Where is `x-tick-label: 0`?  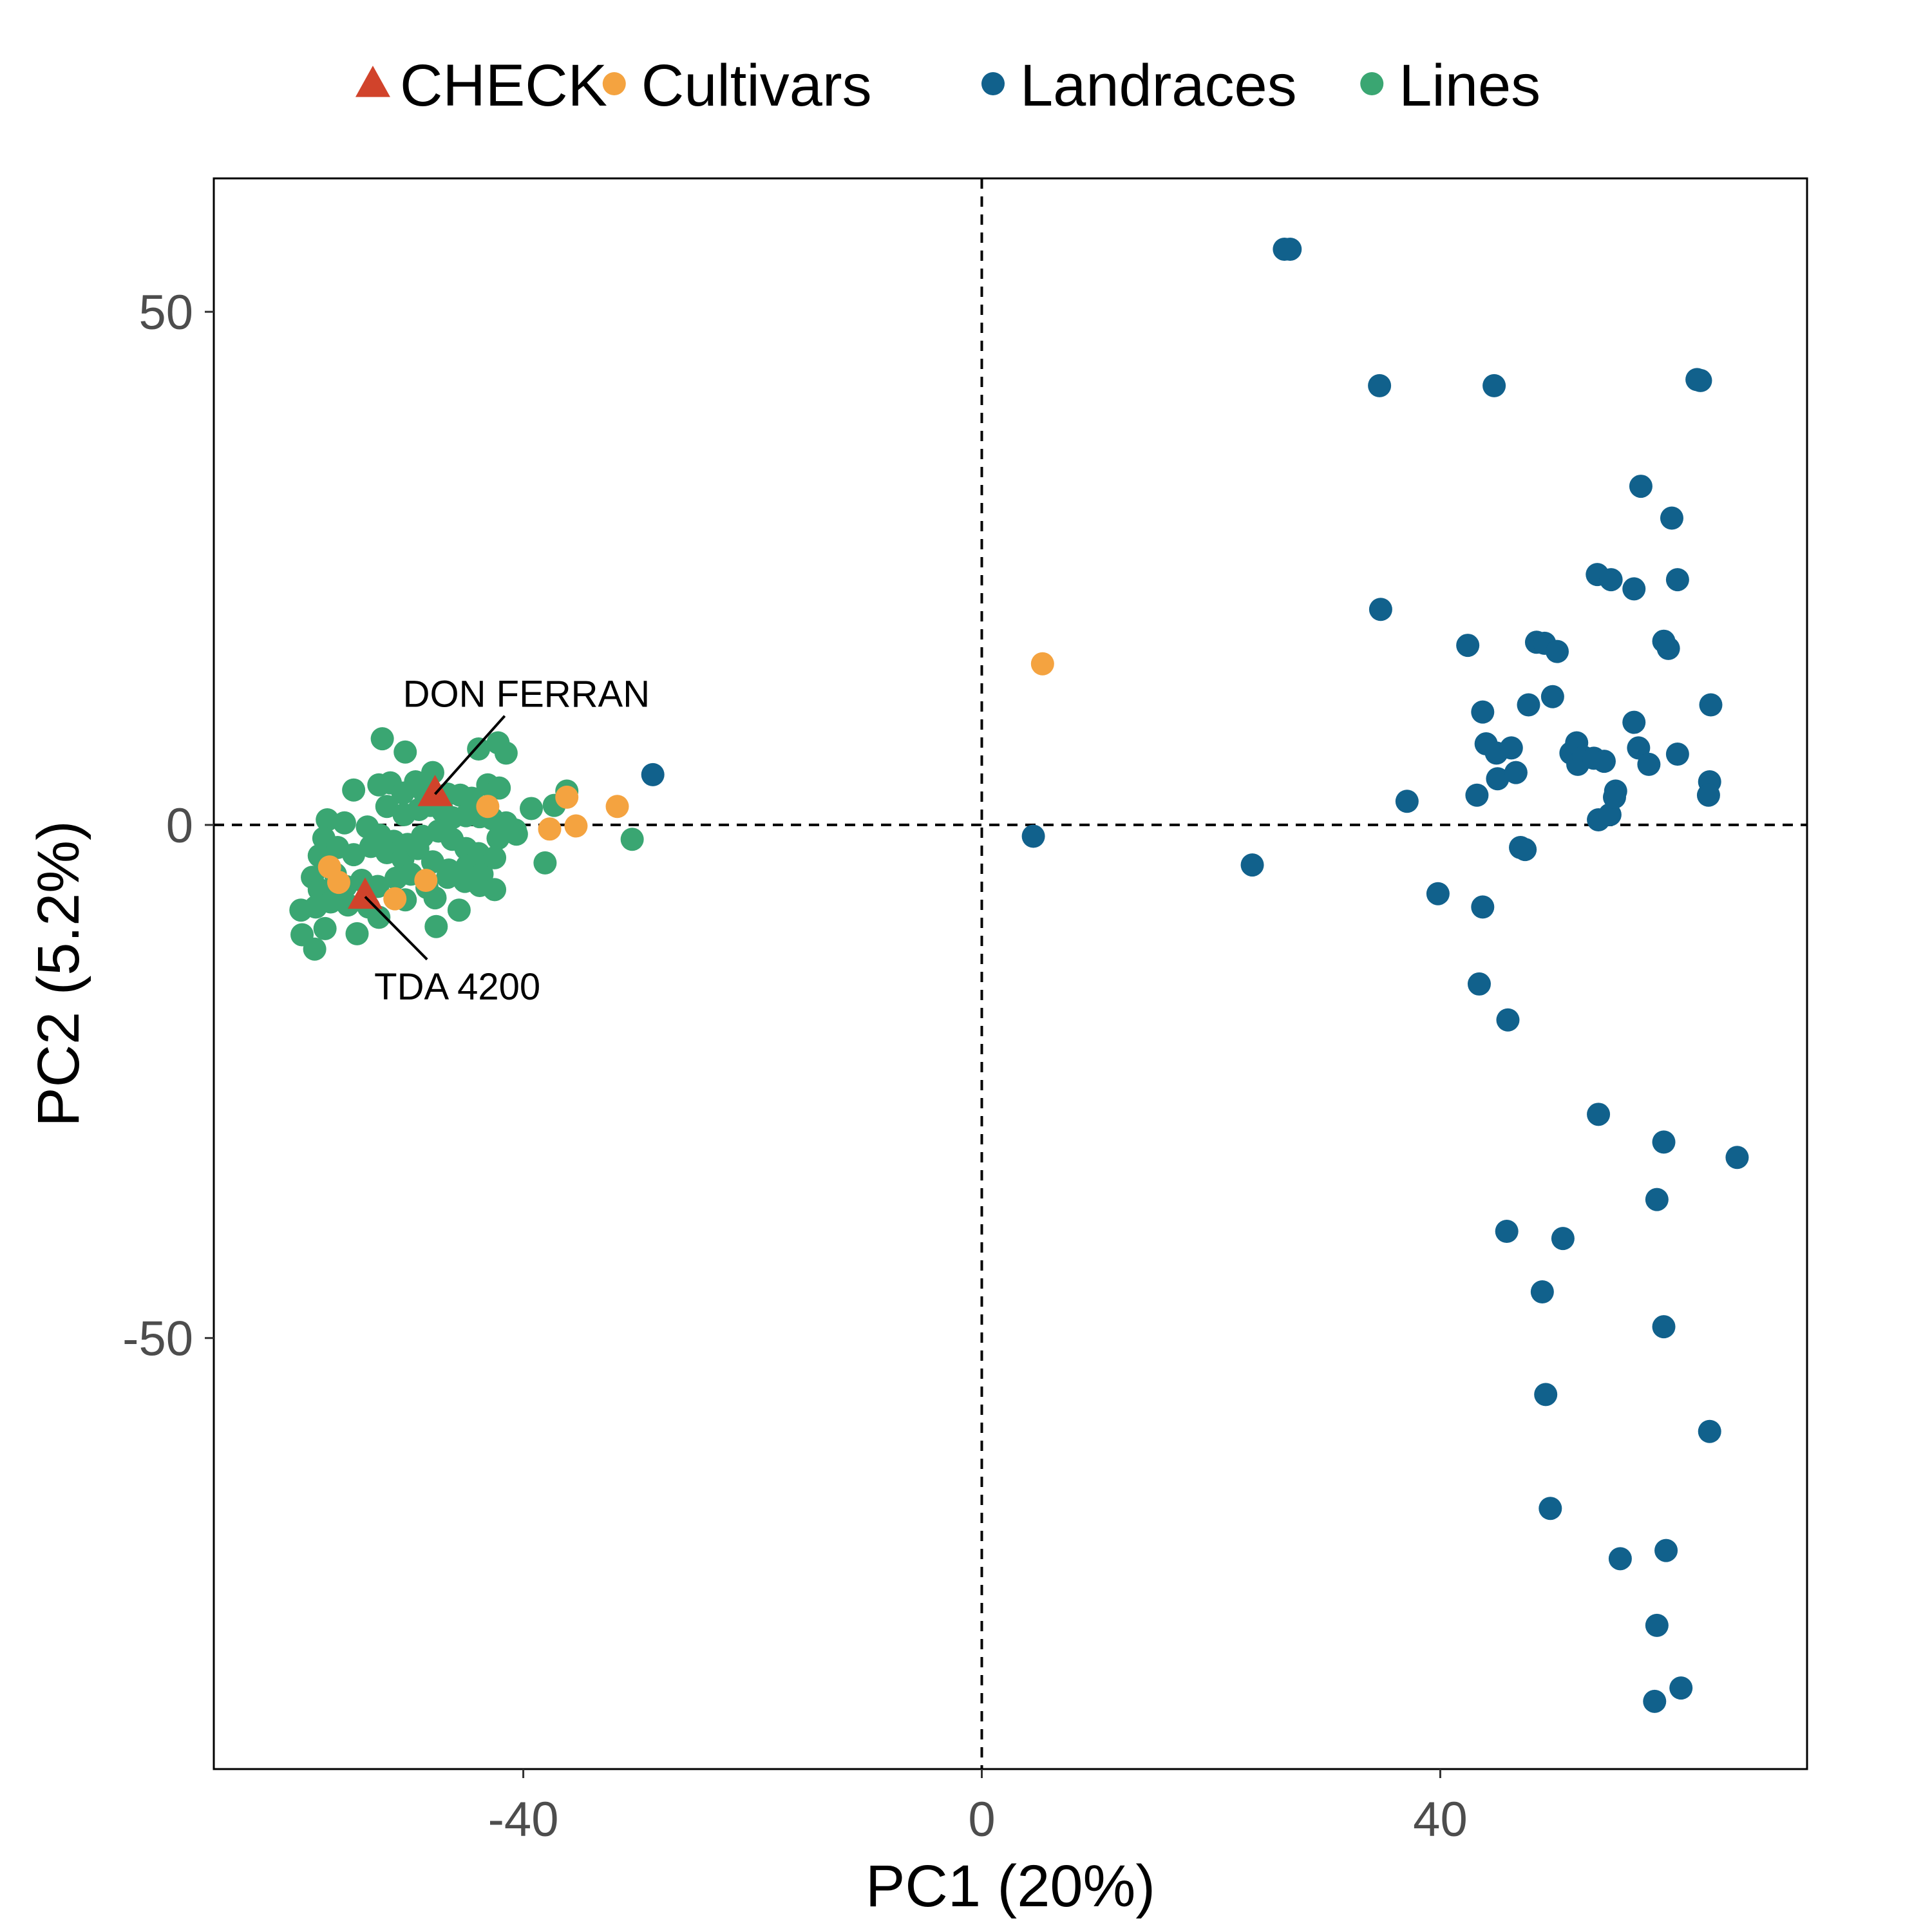 x-tick-label: 0 is located at coordinates (981, 1820).